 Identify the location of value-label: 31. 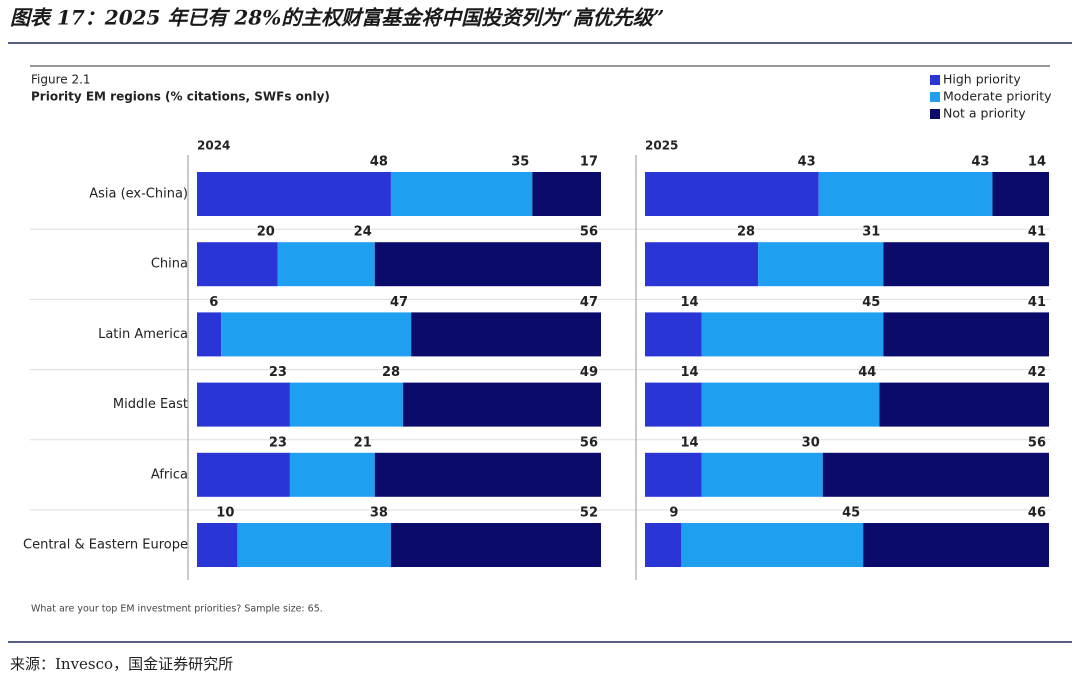
(871, 232).